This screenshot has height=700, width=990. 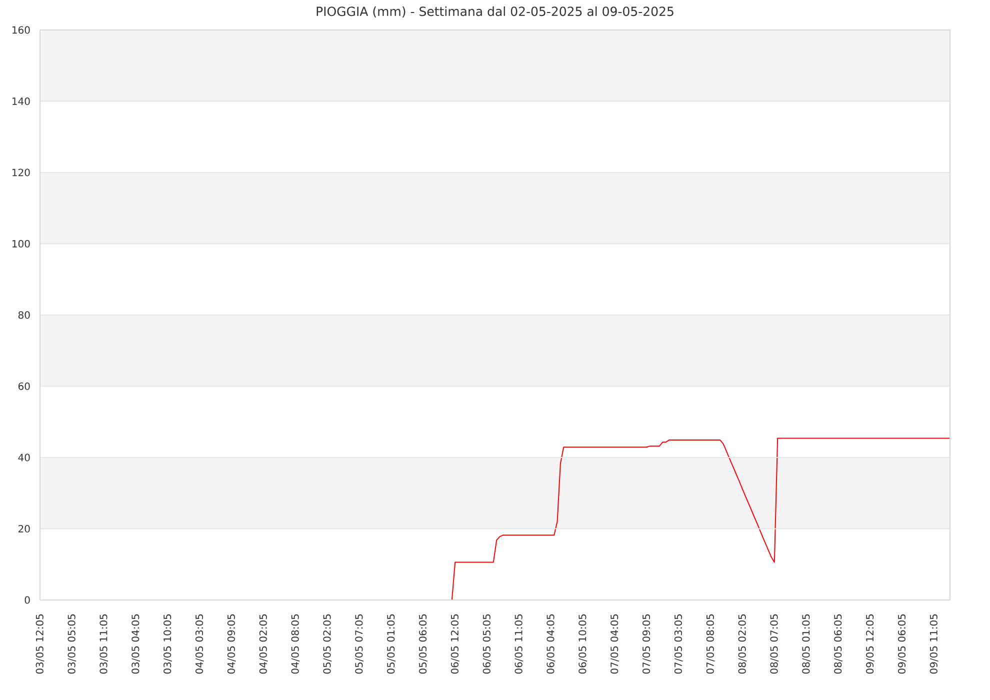 I want to click on x-tick-label: 05/05 07:05, so click(x=359, y=644).